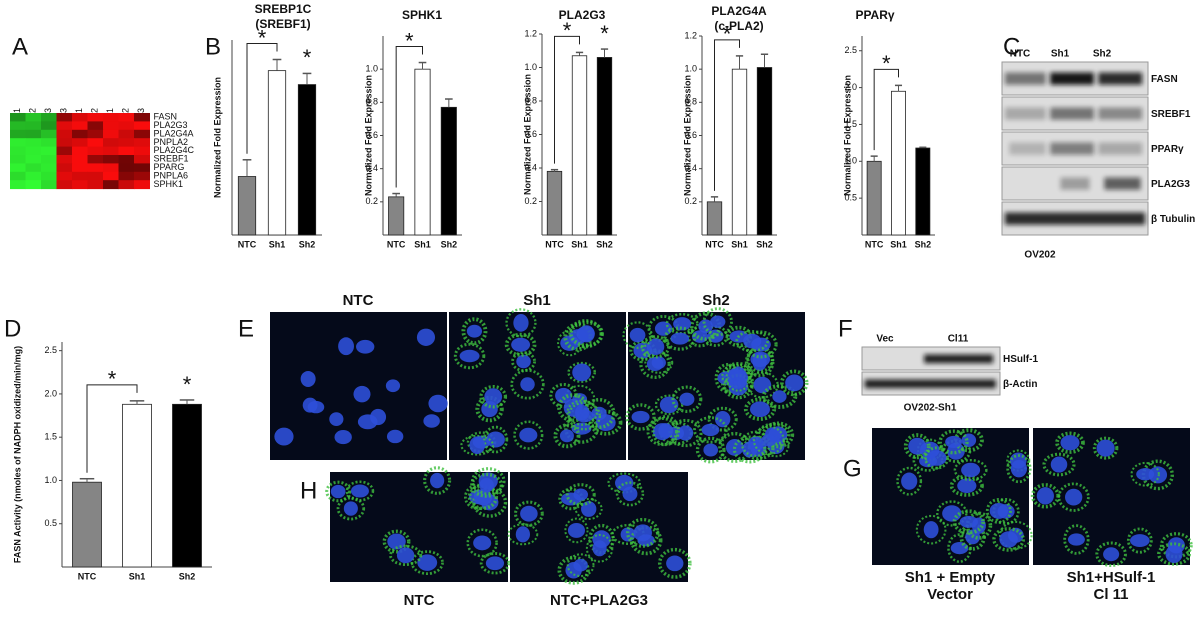 This screenshot has height=628, width=1200. Describe the element at coordinates (582, 15) in the screenshot. I see `chart-title: PLA2G3` at that location.